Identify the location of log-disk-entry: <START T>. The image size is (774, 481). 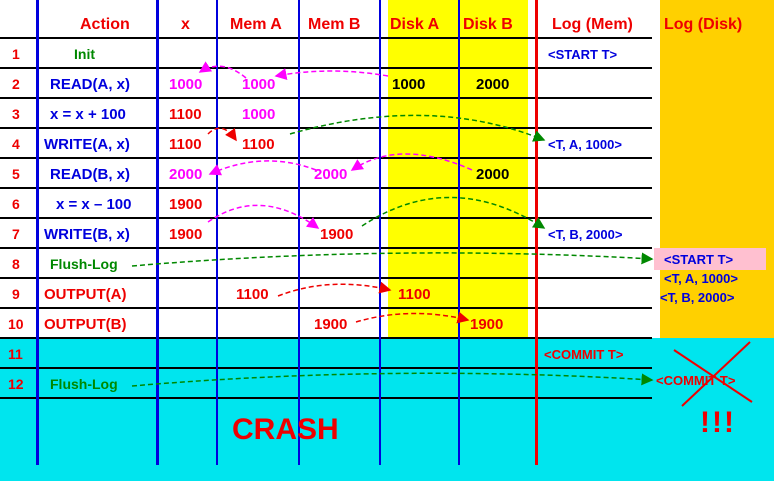
(699, 259).